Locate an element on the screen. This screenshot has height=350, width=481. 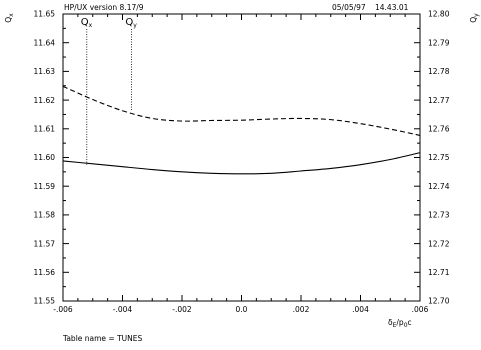
y-left-tick-label: 11.56 is located at coordinates (45, 272).